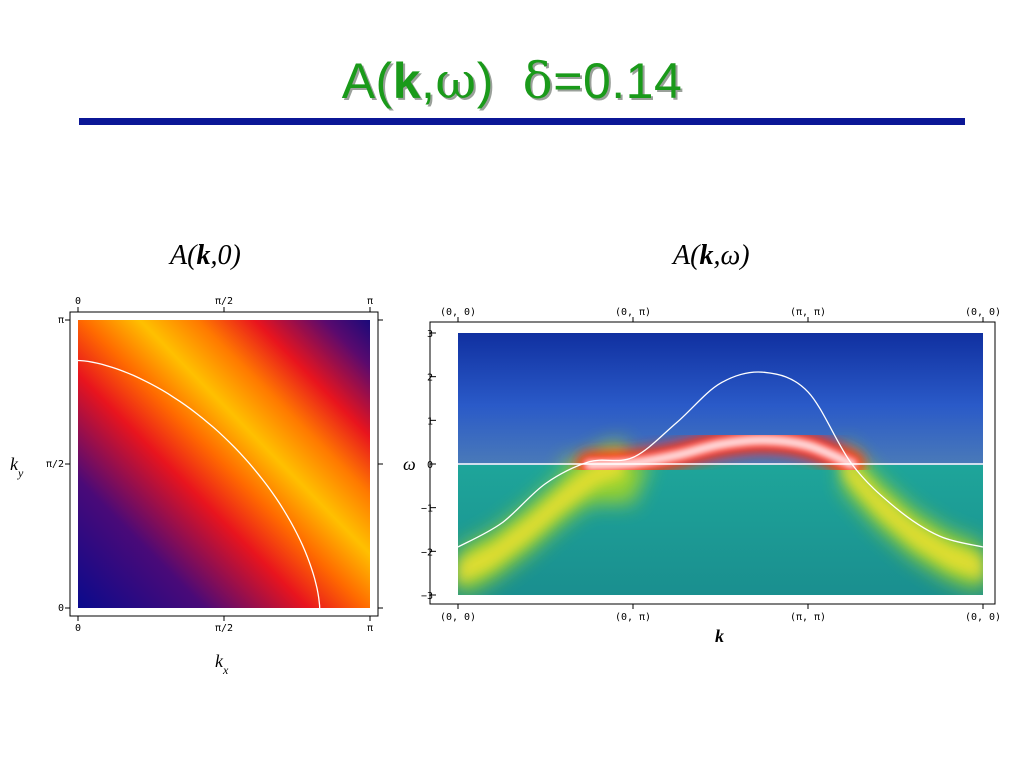  What do you see at coordinates (719, 636) in the screenshot?
I see `right-x-axis-label: k` at bounding box center [719, 636].